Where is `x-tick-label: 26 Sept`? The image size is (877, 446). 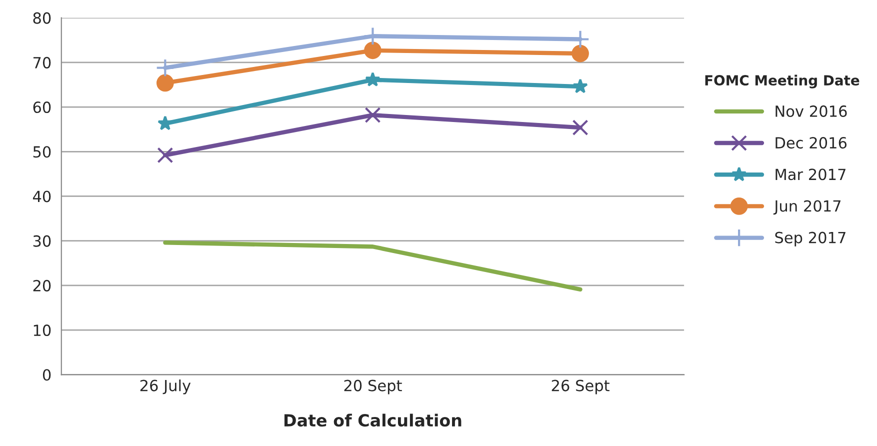
x-tick-label: 26 Sept is located at coordinates (581, 387).